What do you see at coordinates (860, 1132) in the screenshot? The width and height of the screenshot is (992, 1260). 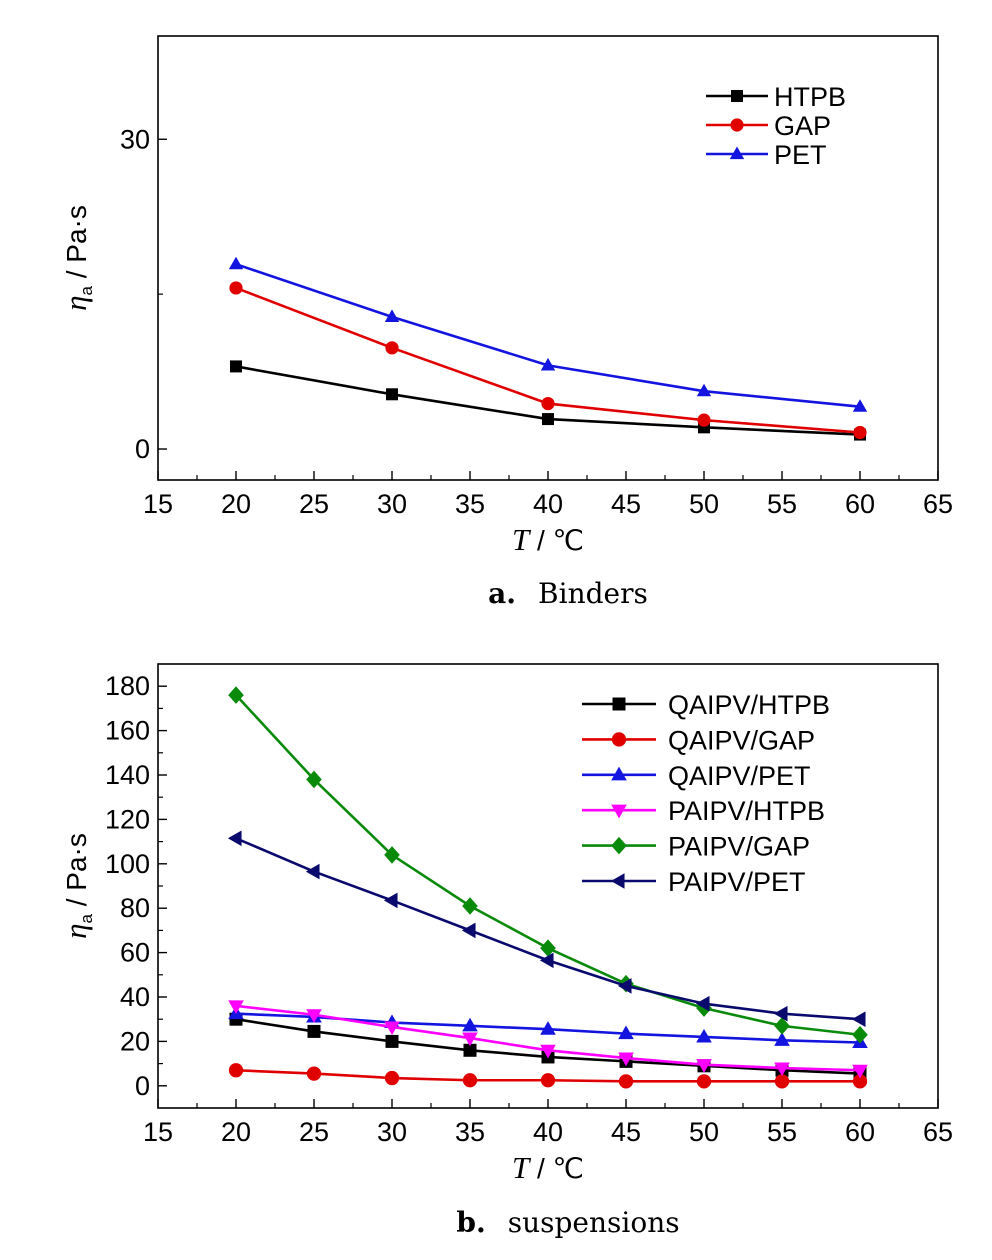 I see `x-tick-label: 60` at bounding box center [860, 1132].